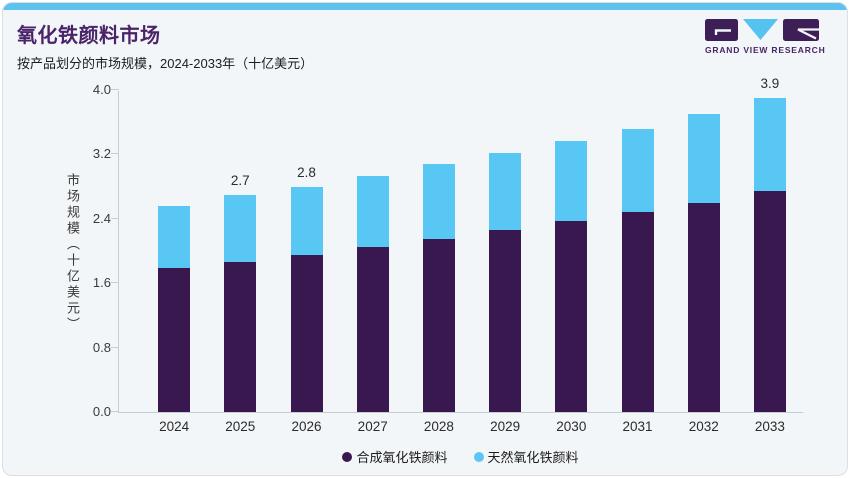 The image size is (850, 478). I want to click on bar-value-label-2033: 3.9, so click(770, 84).